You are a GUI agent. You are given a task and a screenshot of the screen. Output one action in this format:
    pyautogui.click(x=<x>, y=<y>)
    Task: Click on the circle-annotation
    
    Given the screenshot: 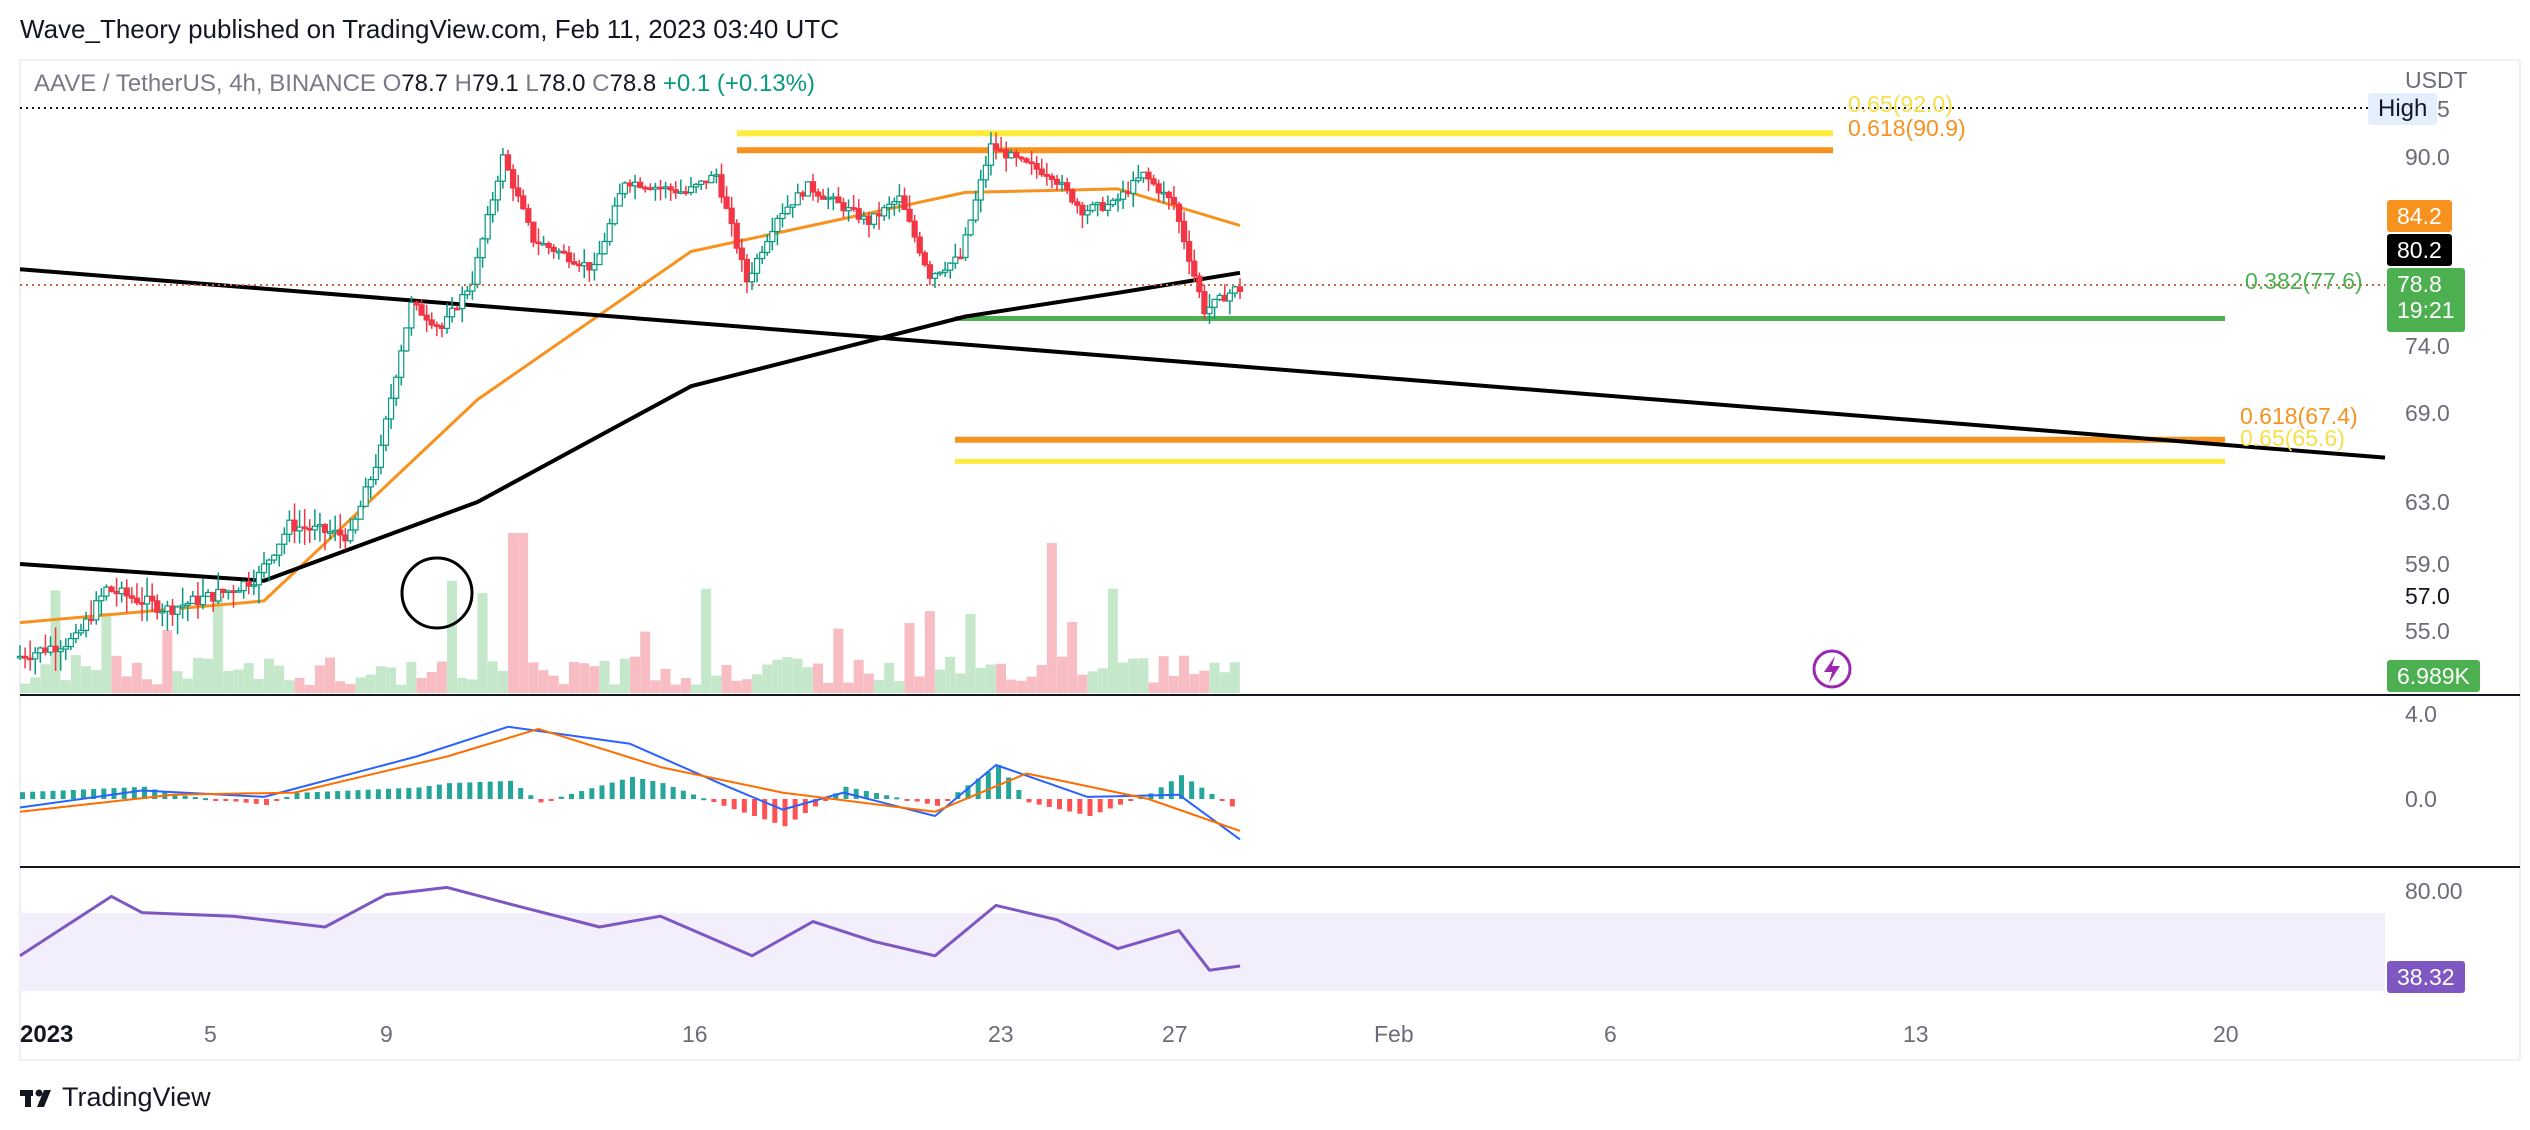 What is the action you would take?
    pyautogui.click(x=437, y=593)
    